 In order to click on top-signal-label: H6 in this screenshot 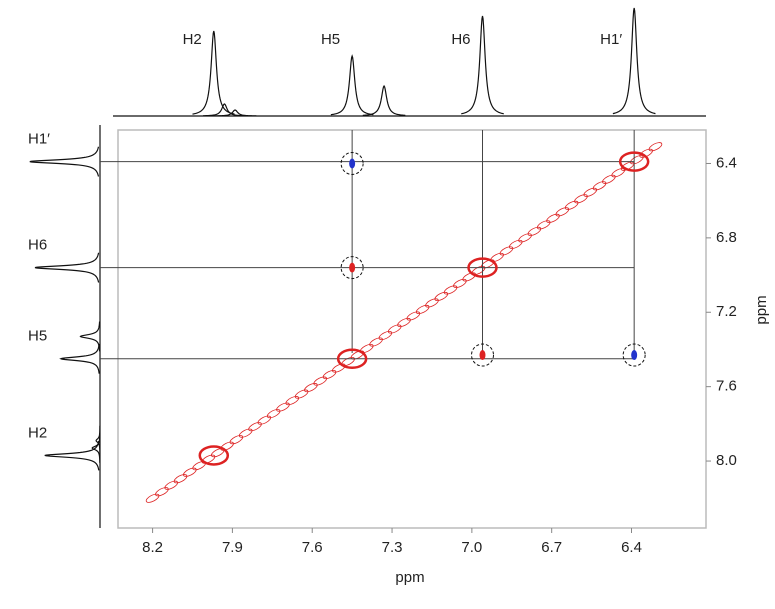, I will do `click(460, 39)`.